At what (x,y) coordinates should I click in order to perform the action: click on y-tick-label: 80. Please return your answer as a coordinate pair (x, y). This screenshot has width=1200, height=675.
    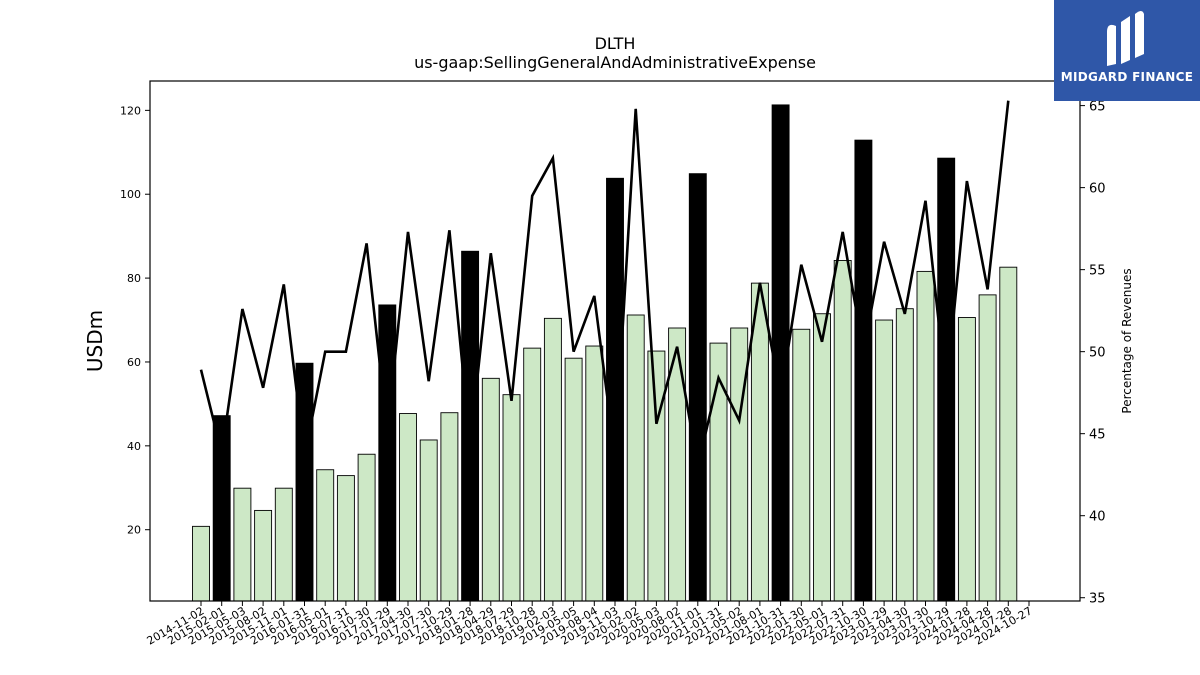
    Looking at the image, I should click on (134, 278).